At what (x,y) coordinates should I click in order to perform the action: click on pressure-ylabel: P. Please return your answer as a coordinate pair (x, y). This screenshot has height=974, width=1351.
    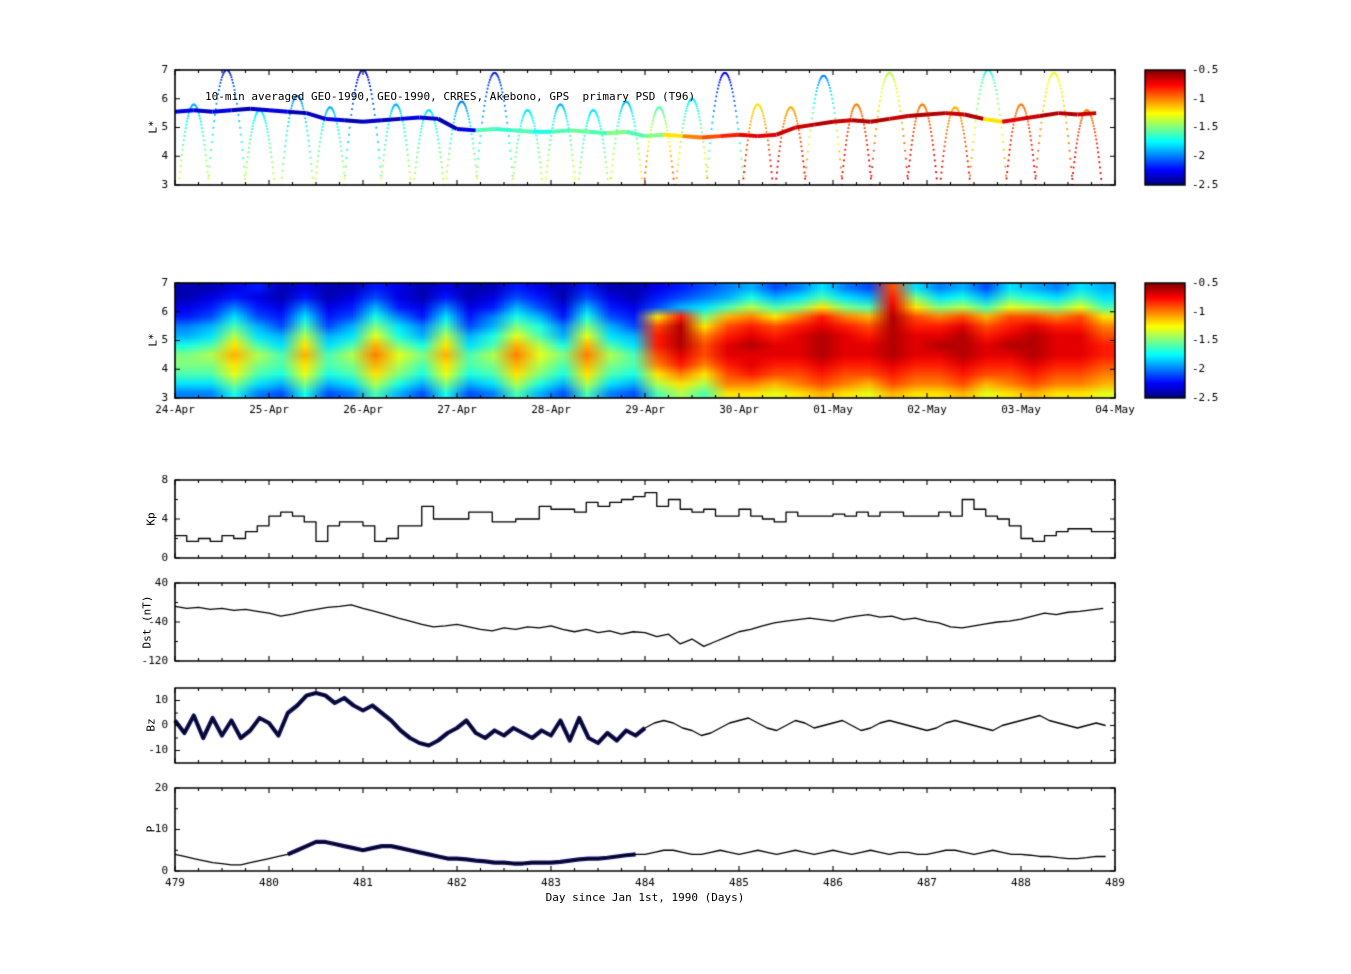
    Looking at the image, I should click on (151, 829).